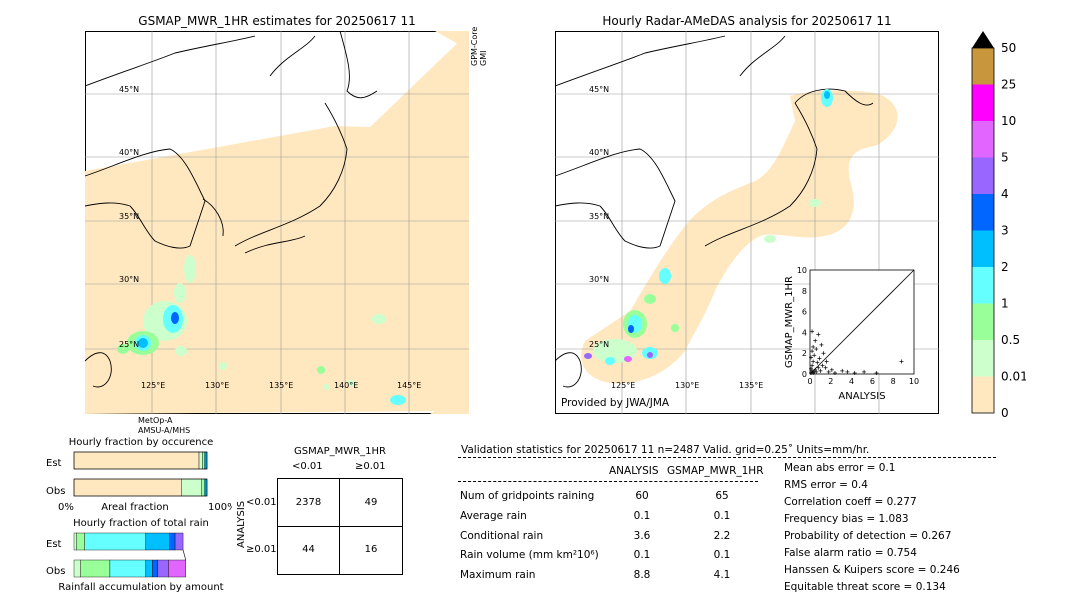 Image resolution: width=1080 pixels, height=612 pixels. I want to click on lat-label: 30°N, so click(129, 279).